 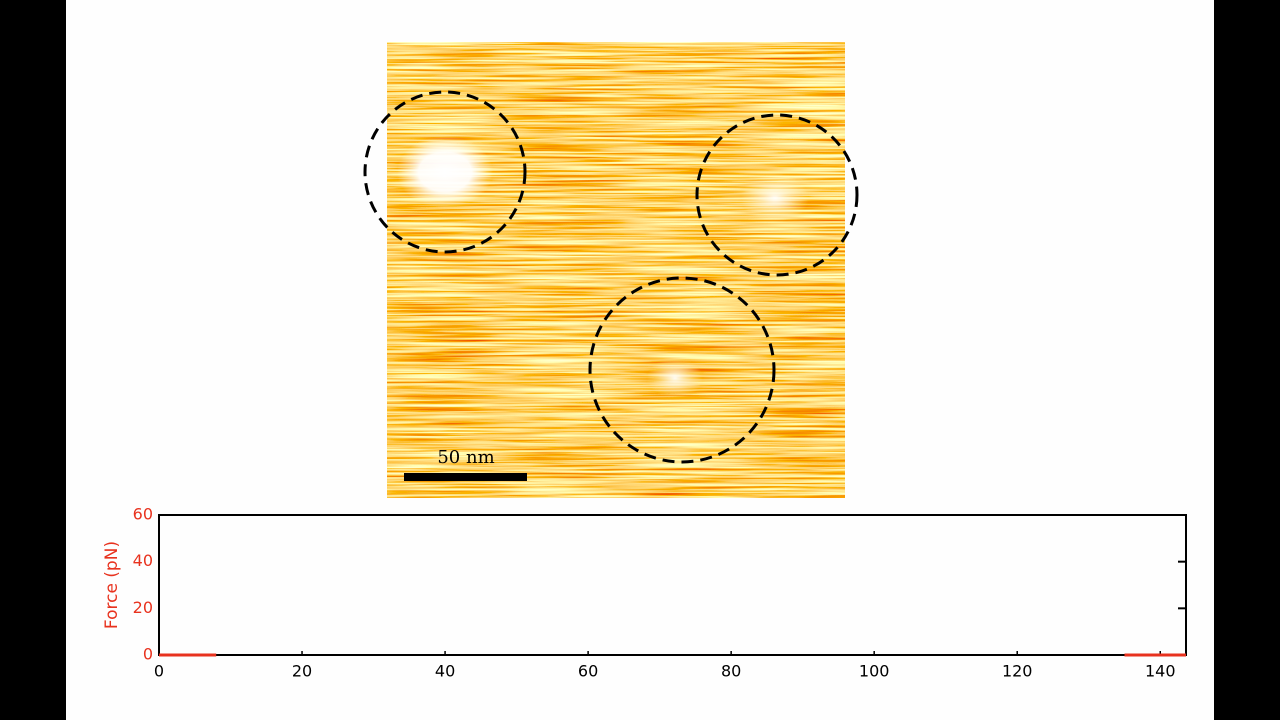 What do you see at coordinates (465, 477) in the screenshot?
I see `scale-bar` at bounding box center [465, 477].